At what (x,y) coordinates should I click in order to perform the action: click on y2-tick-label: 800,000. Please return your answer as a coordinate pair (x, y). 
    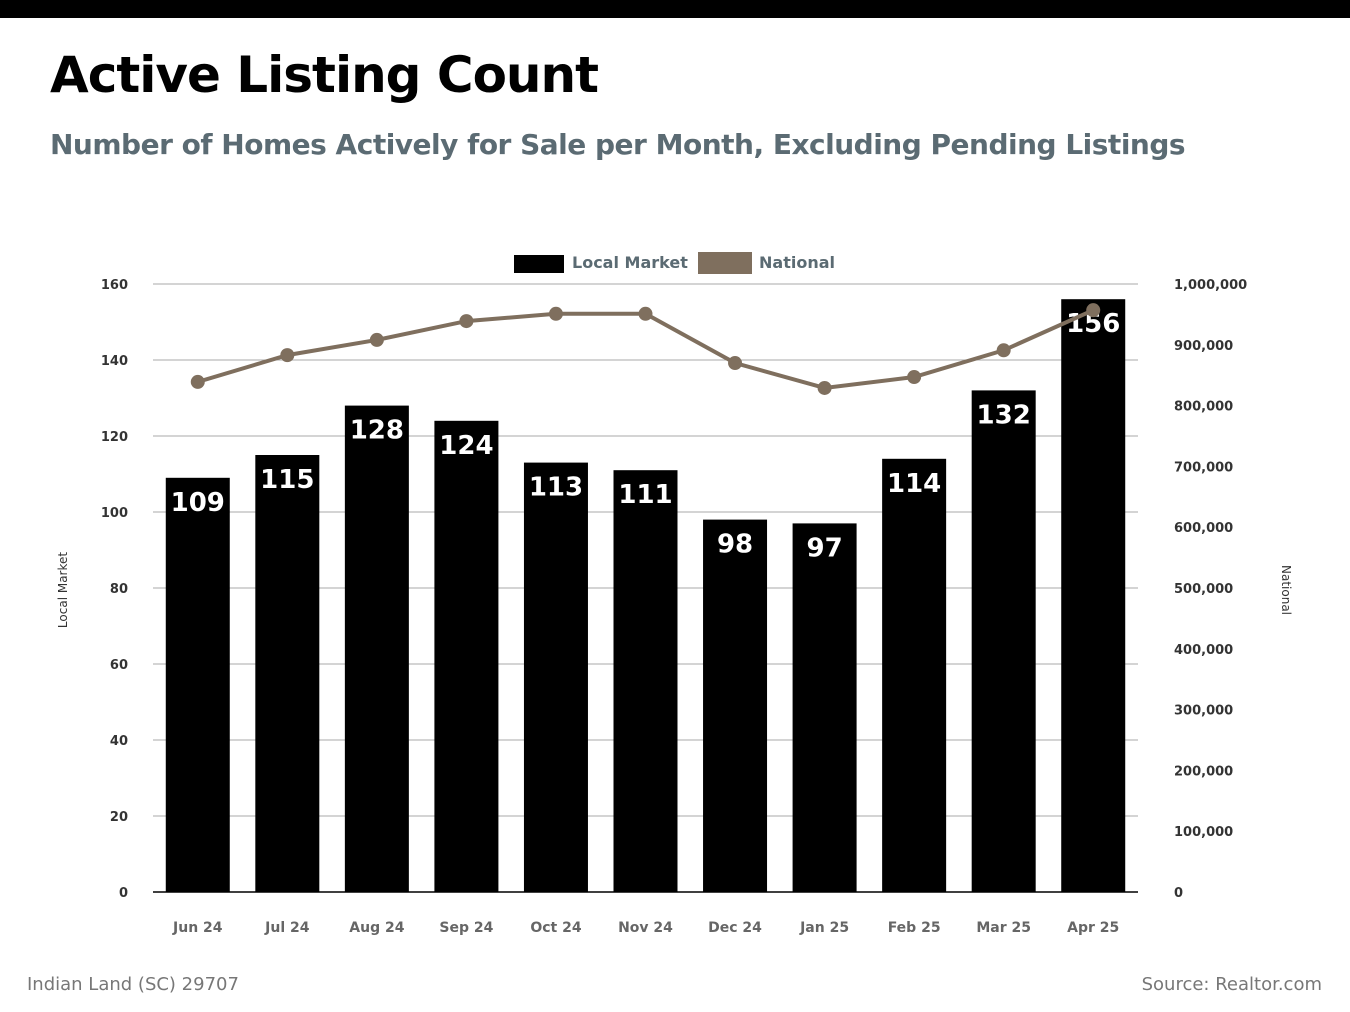
    Looking at the image, I should click on (1203, 407).